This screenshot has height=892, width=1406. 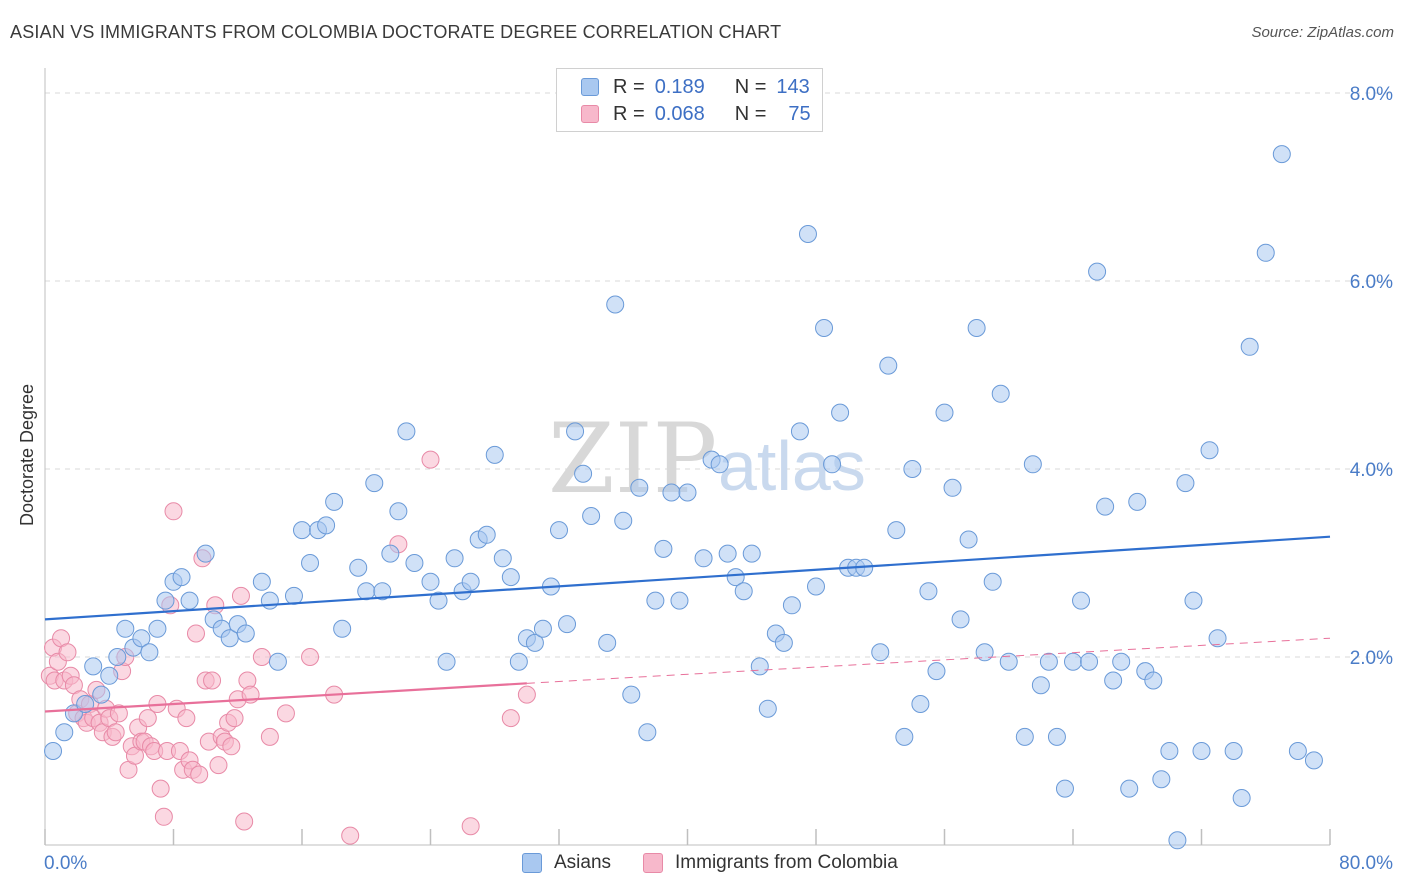 I want to click on x-tick-label: 0.0%, so click(x=65, y=863).